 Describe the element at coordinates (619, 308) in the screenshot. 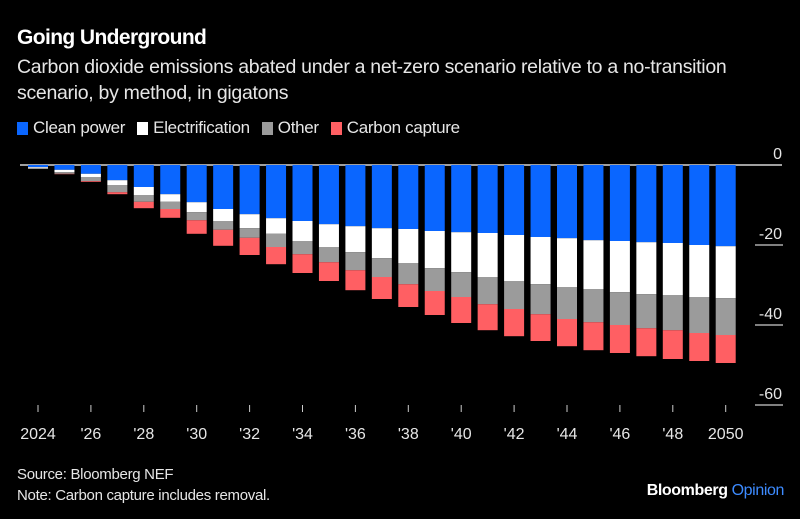

I see `bar-other-2046` at that location.